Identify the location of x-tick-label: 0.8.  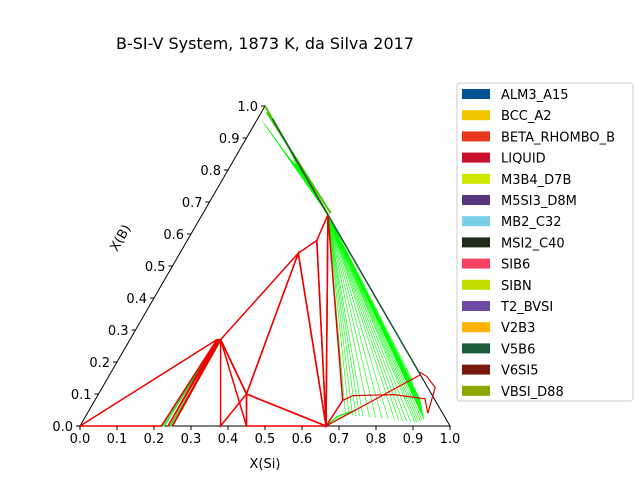
(376, 439).